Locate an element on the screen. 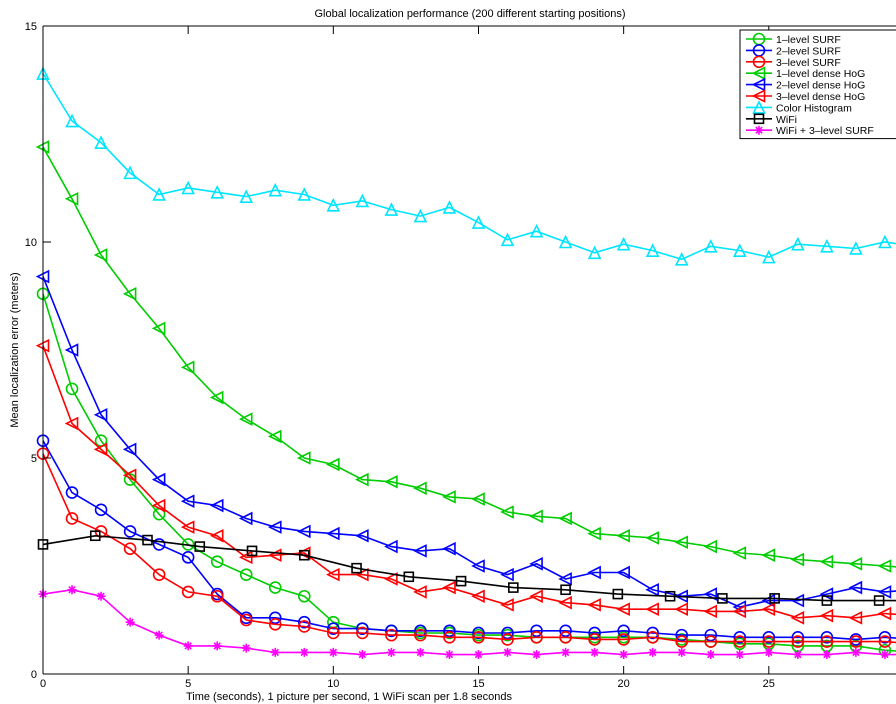 The image size is (896, 704). x-tick-label: 20 is located at coordinates (624, 684).